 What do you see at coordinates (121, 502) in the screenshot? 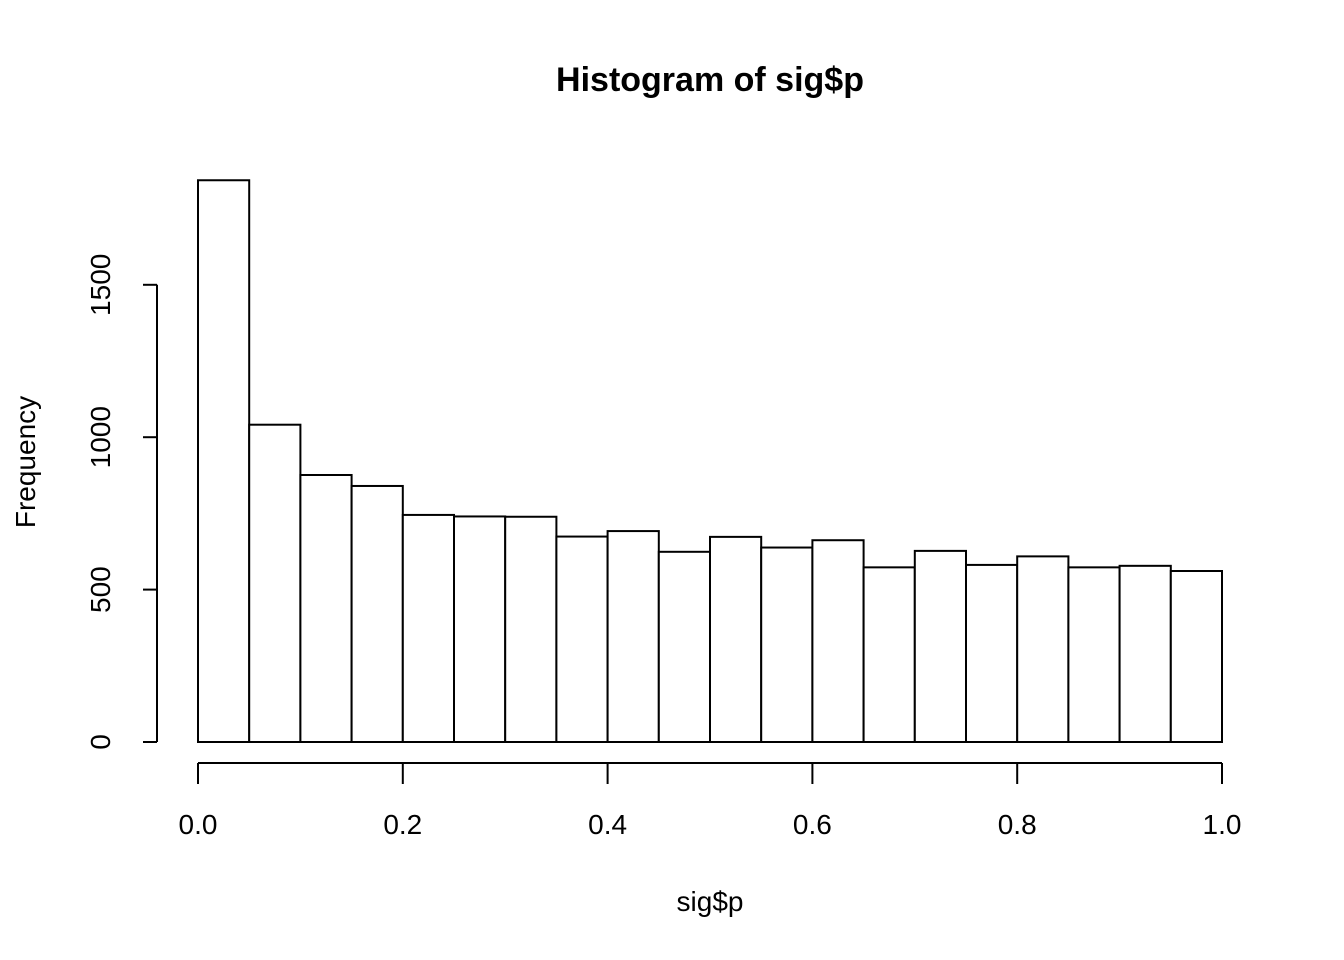
I see `y-axis: 0 500 1000 1500` at bounding box center [121, 502].